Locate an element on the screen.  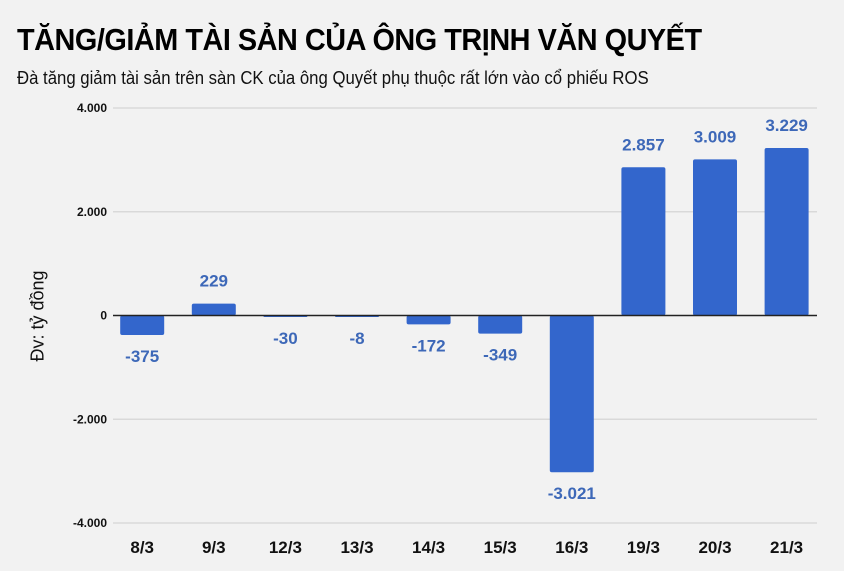
y-tick-label: 0 is located at coordinates (103, 316).